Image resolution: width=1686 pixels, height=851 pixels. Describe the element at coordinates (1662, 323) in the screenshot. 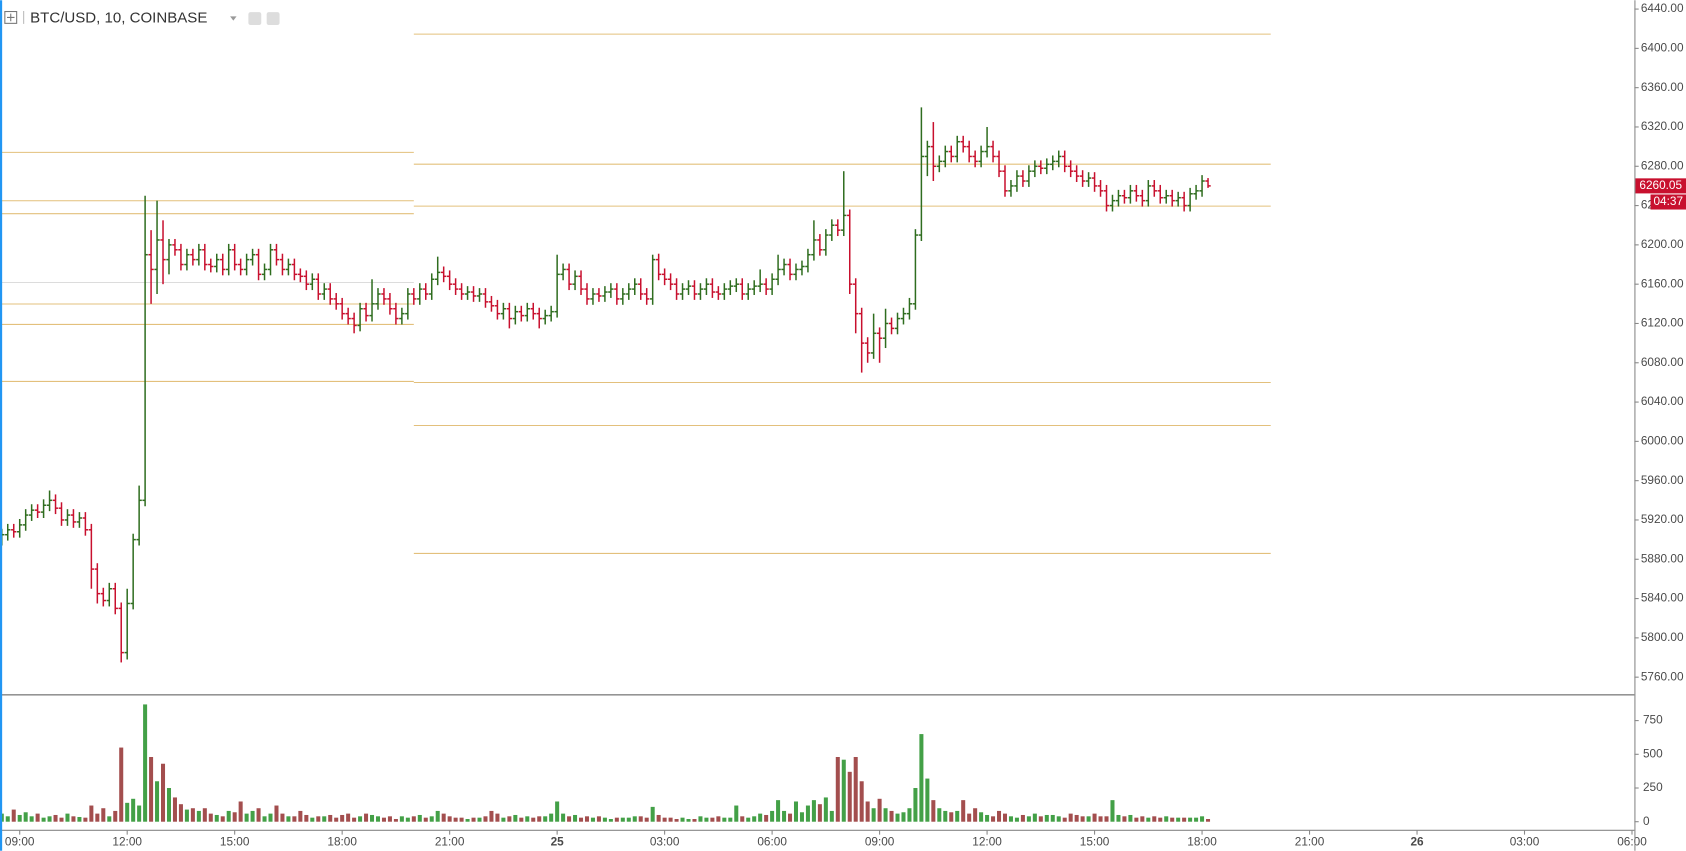

I see `y-tick-label: 6120.00` at that location.